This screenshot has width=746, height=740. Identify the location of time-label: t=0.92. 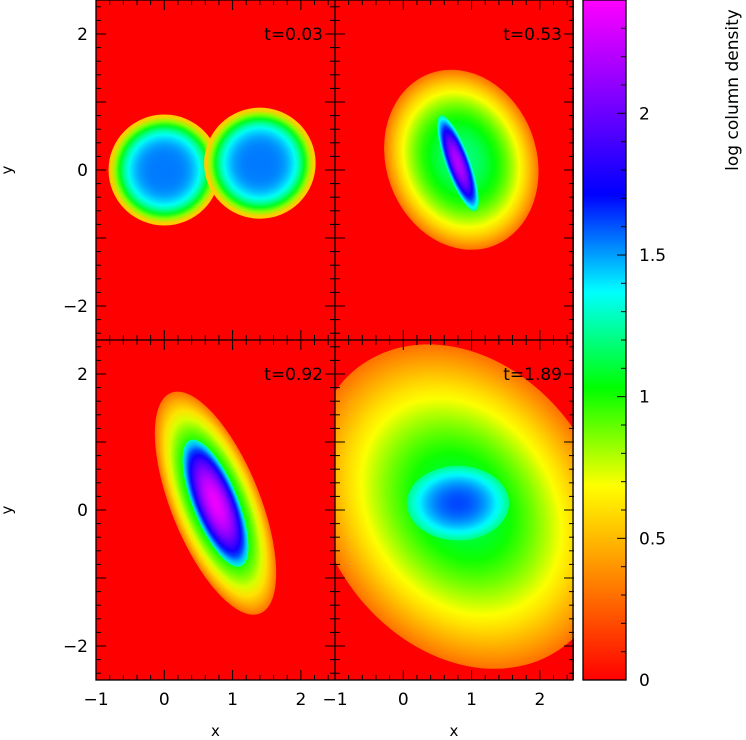
(293, 375).